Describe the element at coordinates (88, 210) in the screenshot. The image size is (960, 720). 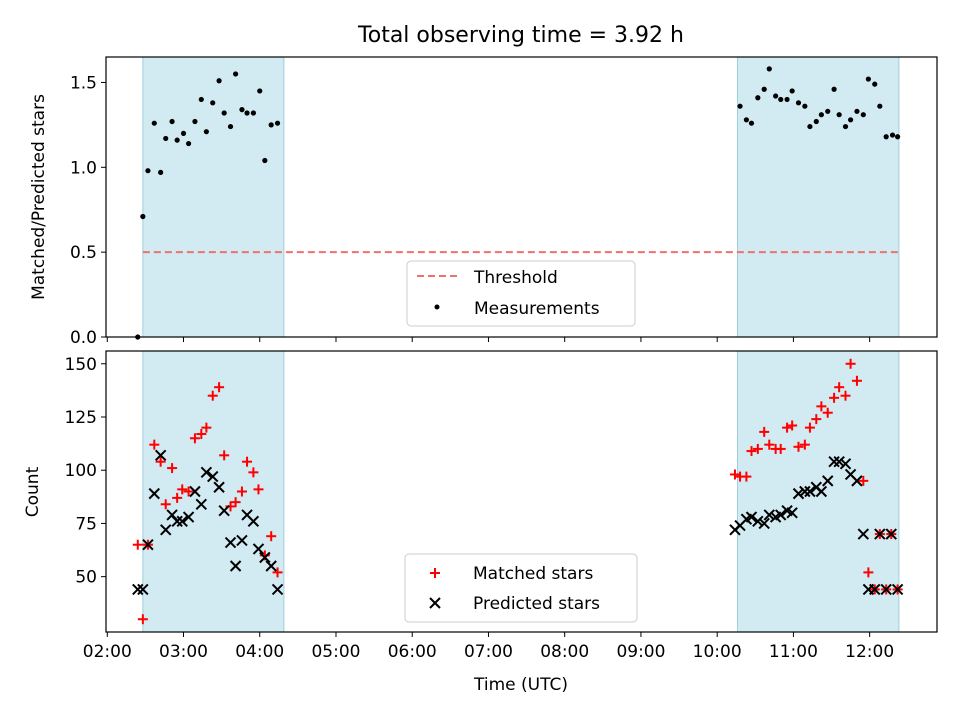
I see `top-y-ticks: 0.0 0.5 1.0 1.5` at that location.